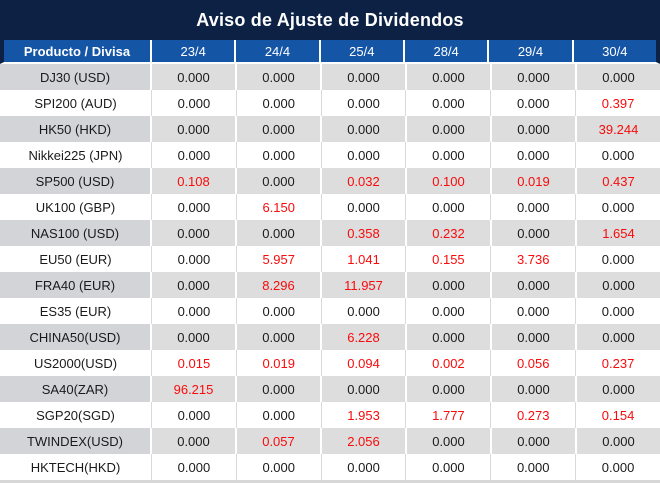 This screenshot has width=660, height=483. I want to click on product-cell: HK50 (HKD), so click(76, 129).